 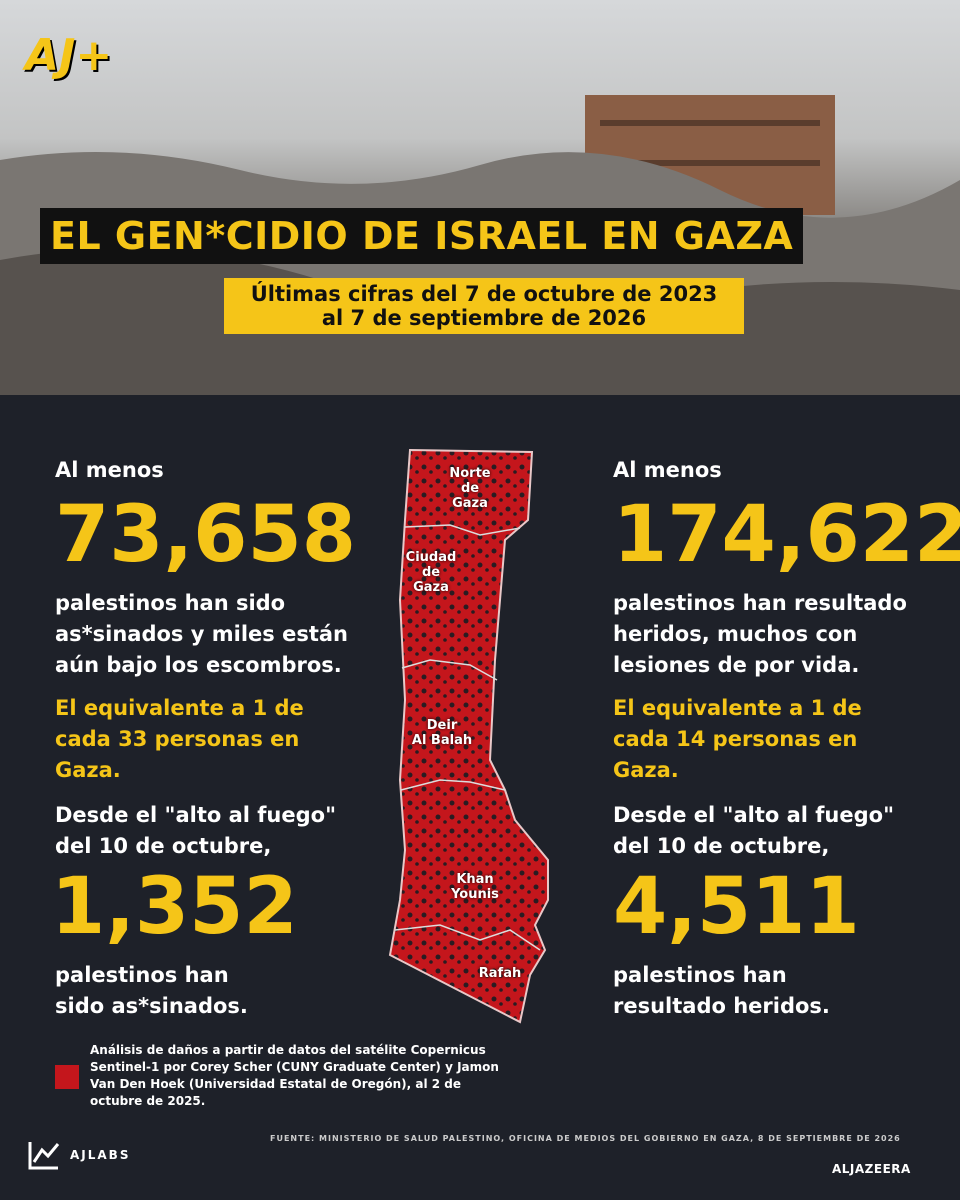 What do you see at coordinates (205, 535) in the screenshot?
I see `big-number: 73,658` at bounding box center [205, 535].